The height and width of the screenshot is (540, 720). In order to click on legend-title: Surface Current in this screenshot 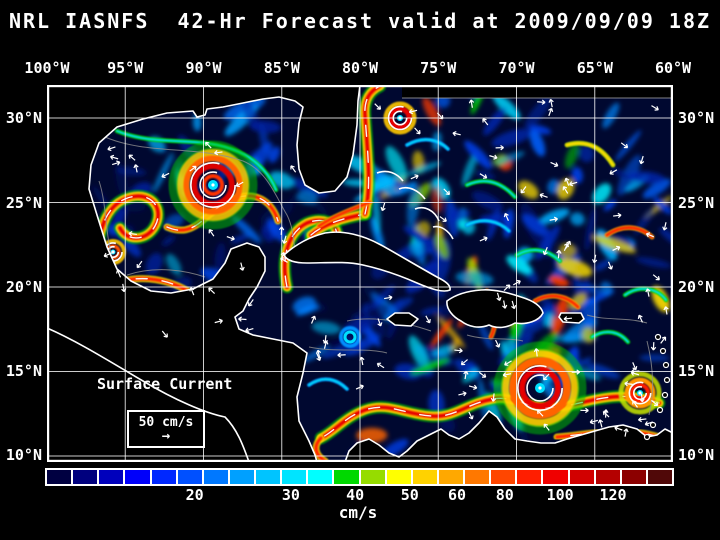, I will do `click(165, 384)`.